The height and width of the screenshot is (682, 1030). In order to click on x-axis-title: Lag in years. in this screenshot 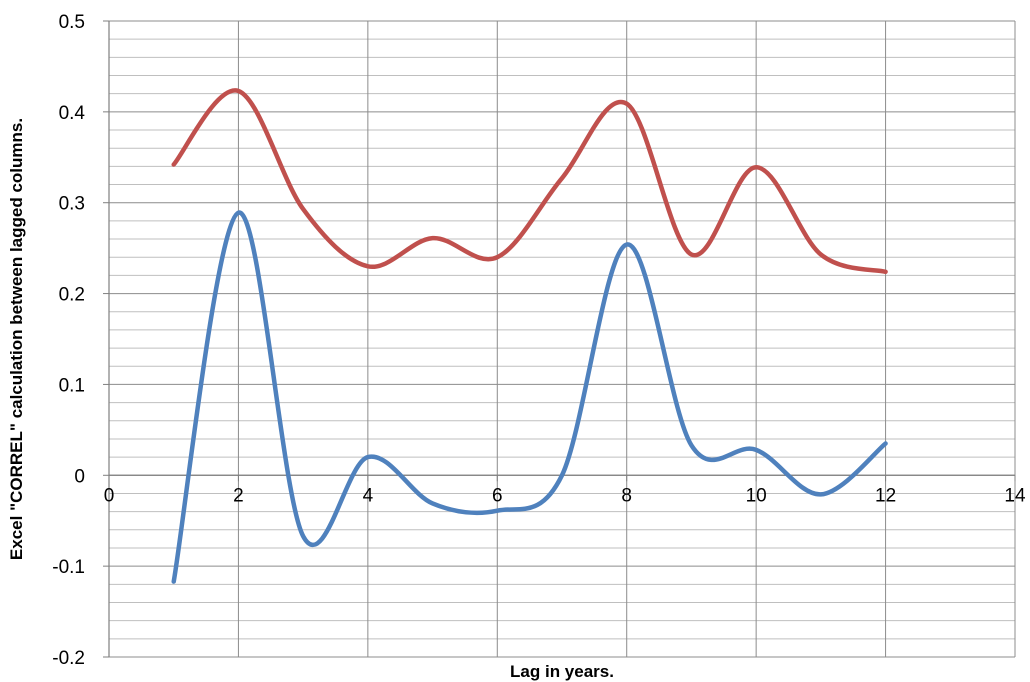, I will do `click(562, 671)`.